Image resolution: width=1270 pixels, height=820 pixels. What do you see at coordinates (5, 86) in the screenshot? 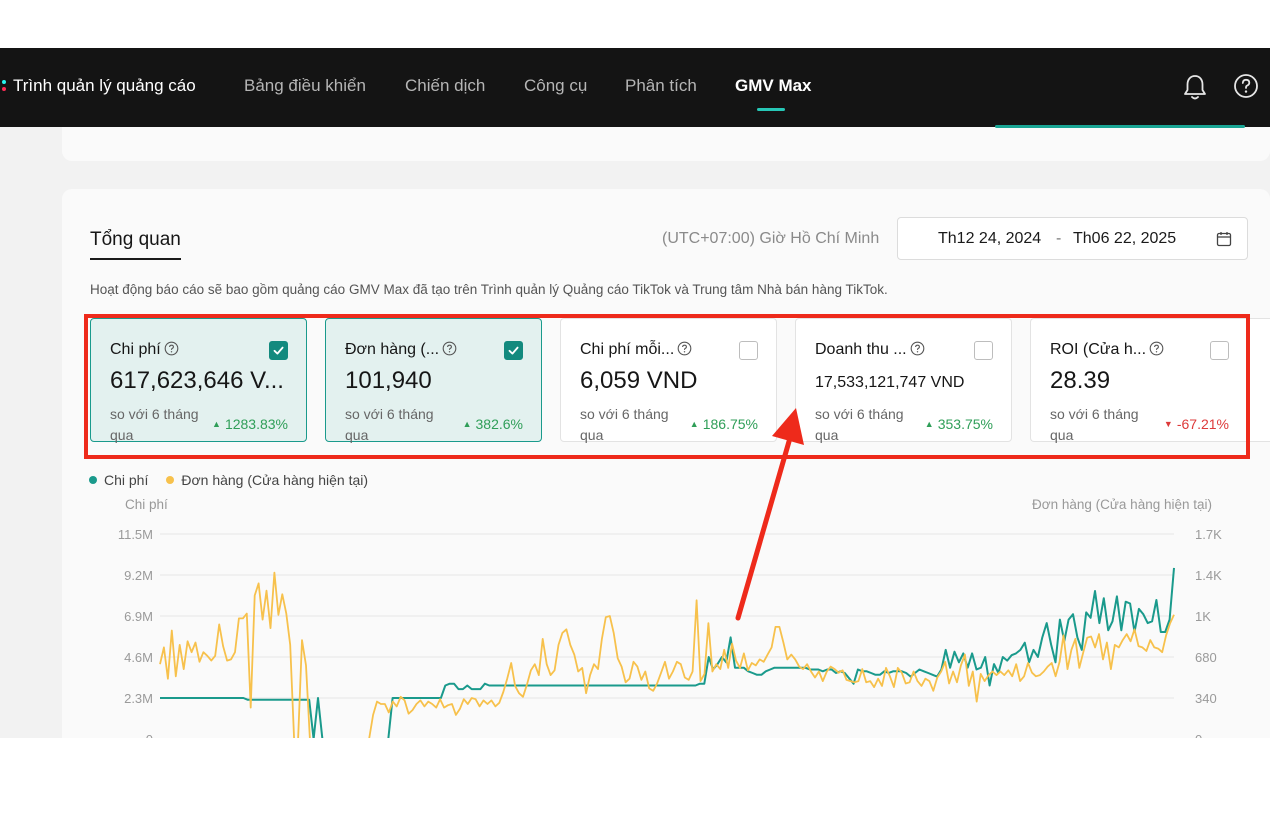
I see `tiktok-logo-icon` at bounding box center [5, 86].